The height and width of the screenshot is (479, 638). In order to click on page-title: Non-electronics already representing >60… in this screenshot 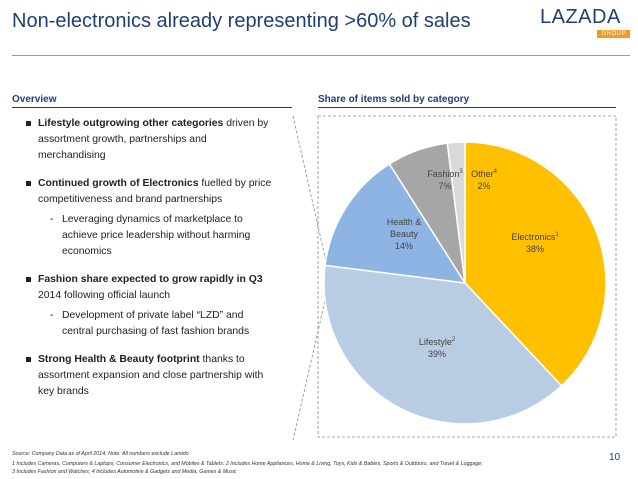, I will do `click(241, 21)`.